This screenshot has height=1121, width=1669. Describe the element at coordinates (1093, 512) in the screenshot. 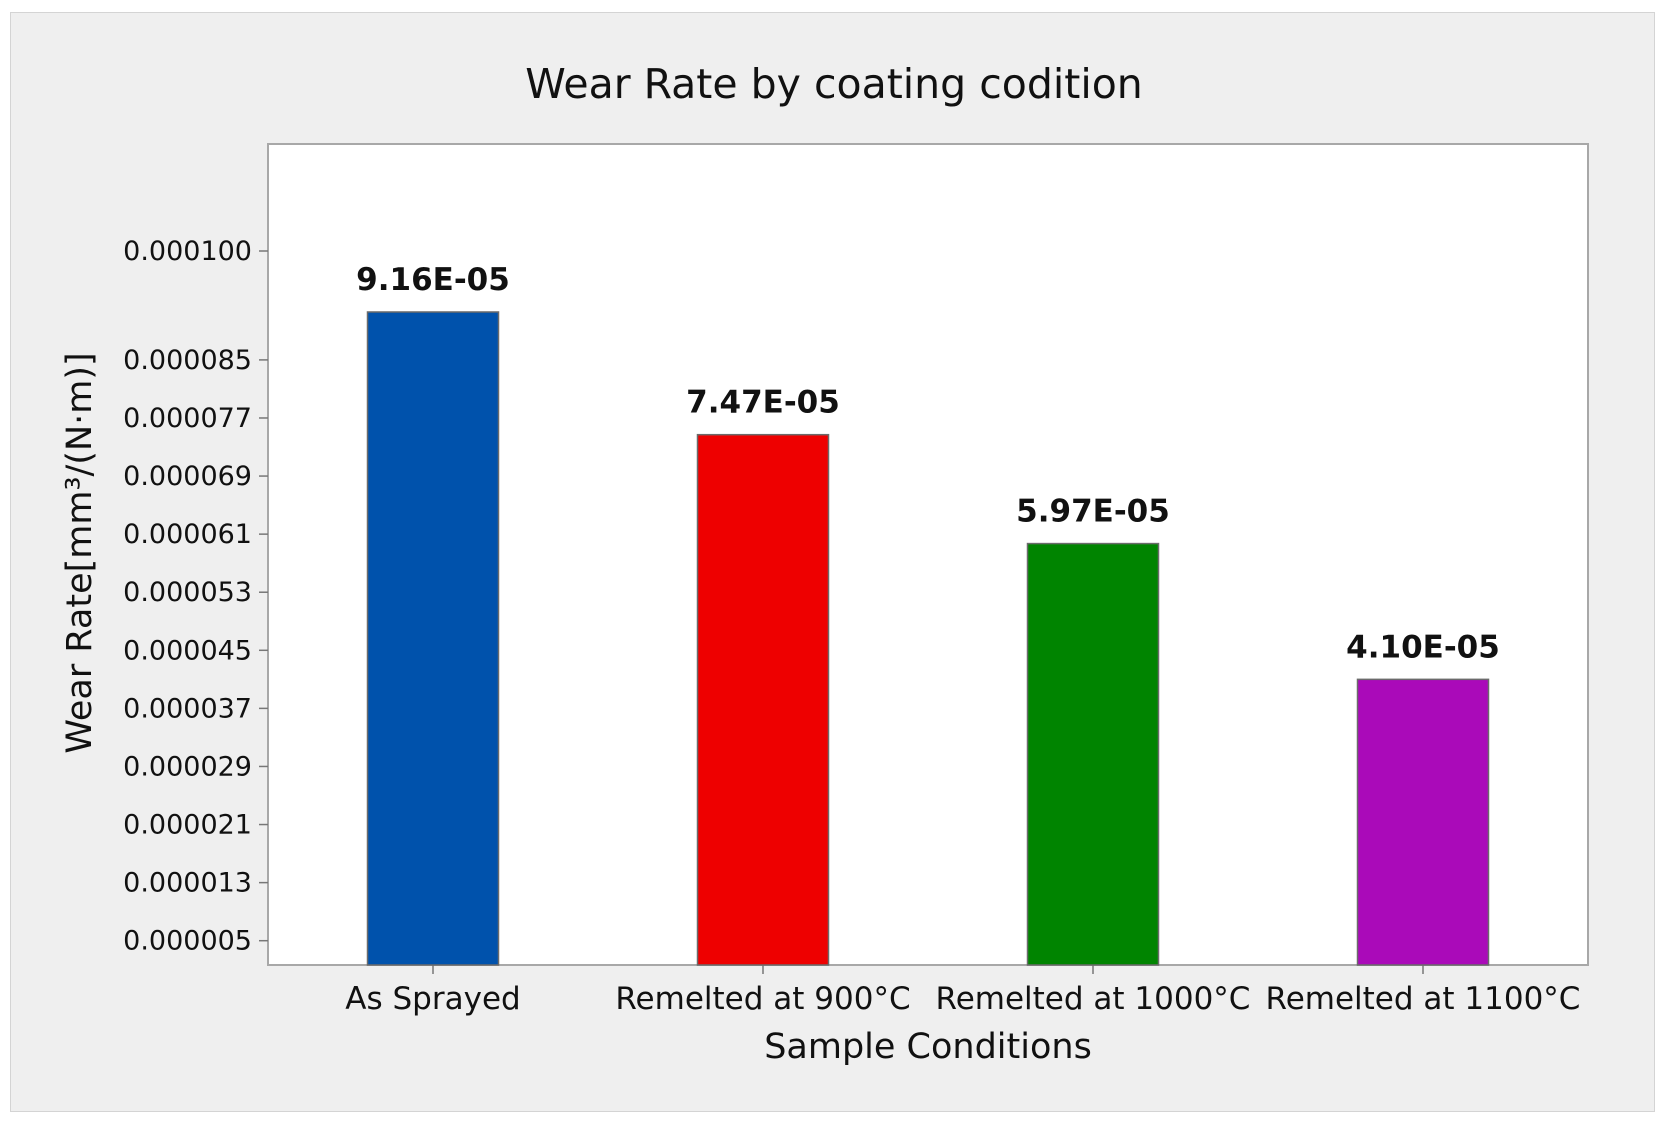

I see `bar-value-label: 5.97E-05` at that location.